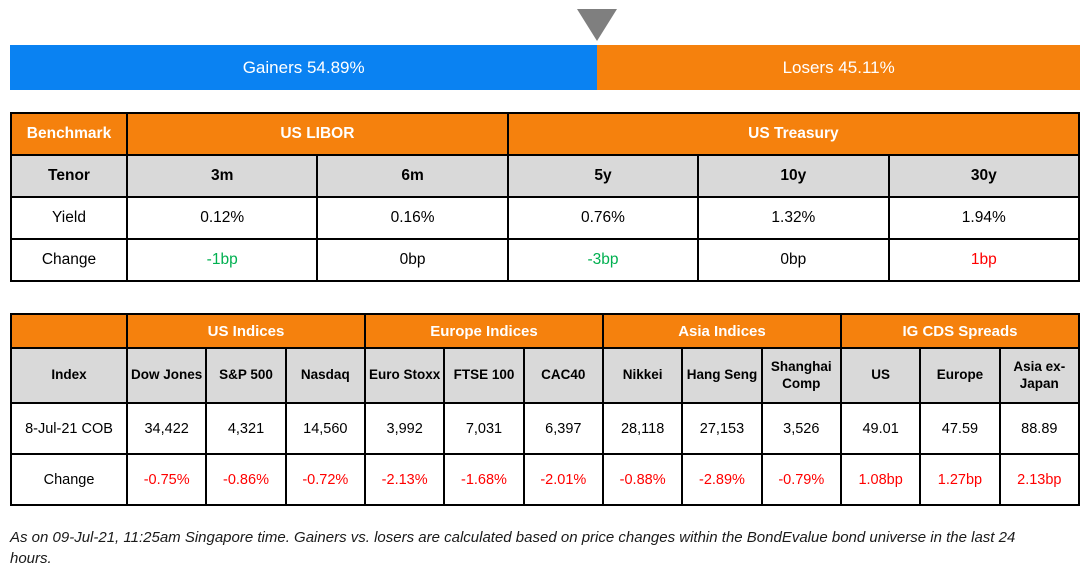  What do you see at coordinates (801, 479) in the screenshot?
I see `change-cell: -0.79%` at bounding box center [801, 479].